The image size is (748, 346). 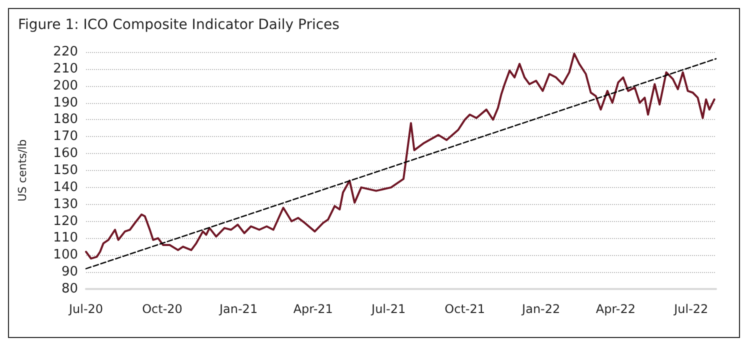 What do you see at coordinates (69, 272) in the screenshot?
I see `y-tick-label: 90` at bounding box center [69, 272].